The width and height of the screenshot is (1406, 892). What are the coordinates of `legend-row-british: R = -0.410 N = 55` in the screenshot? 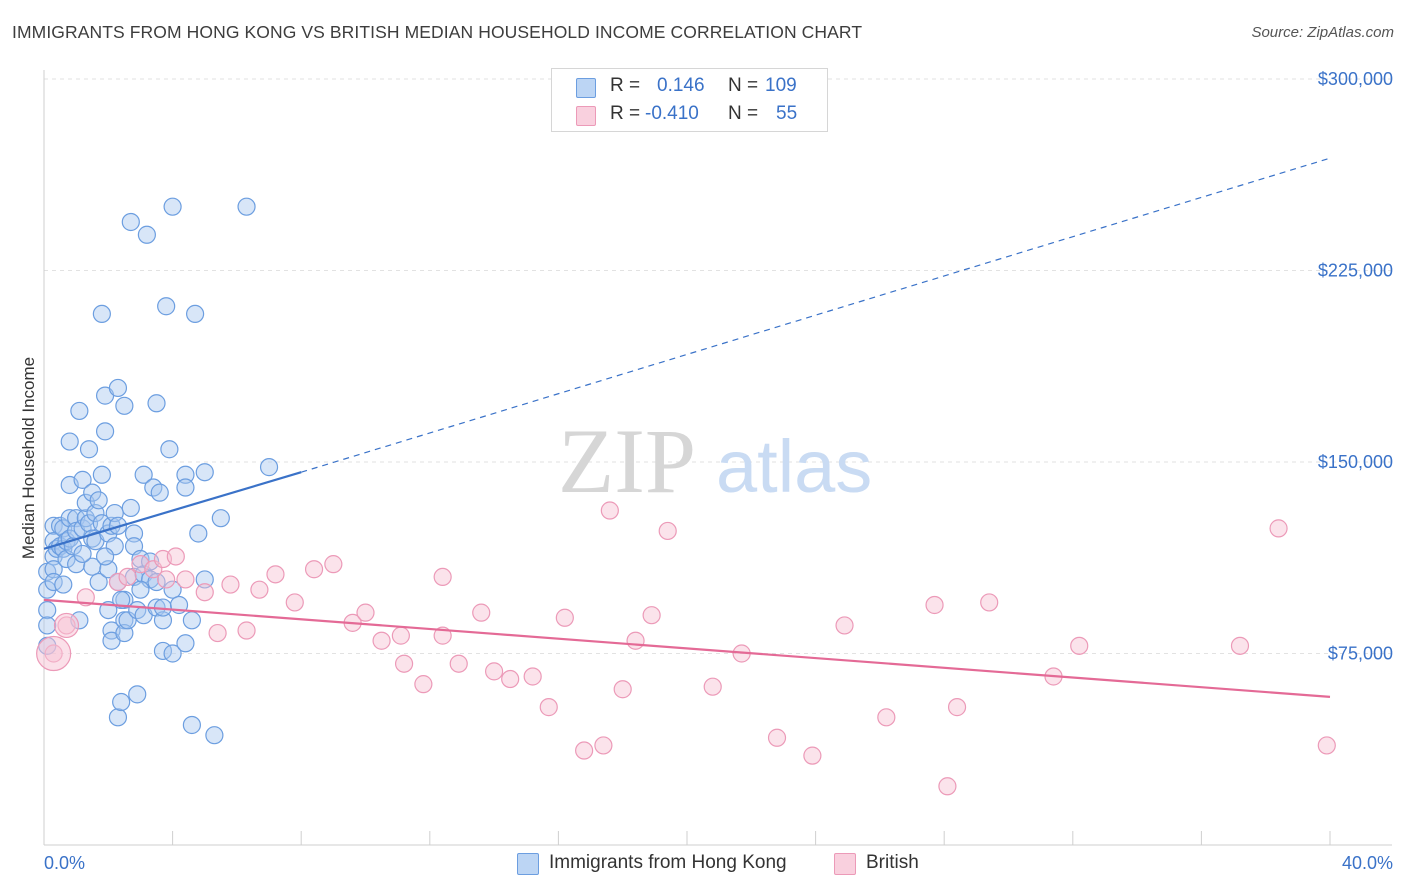 It's located at (689, 115).